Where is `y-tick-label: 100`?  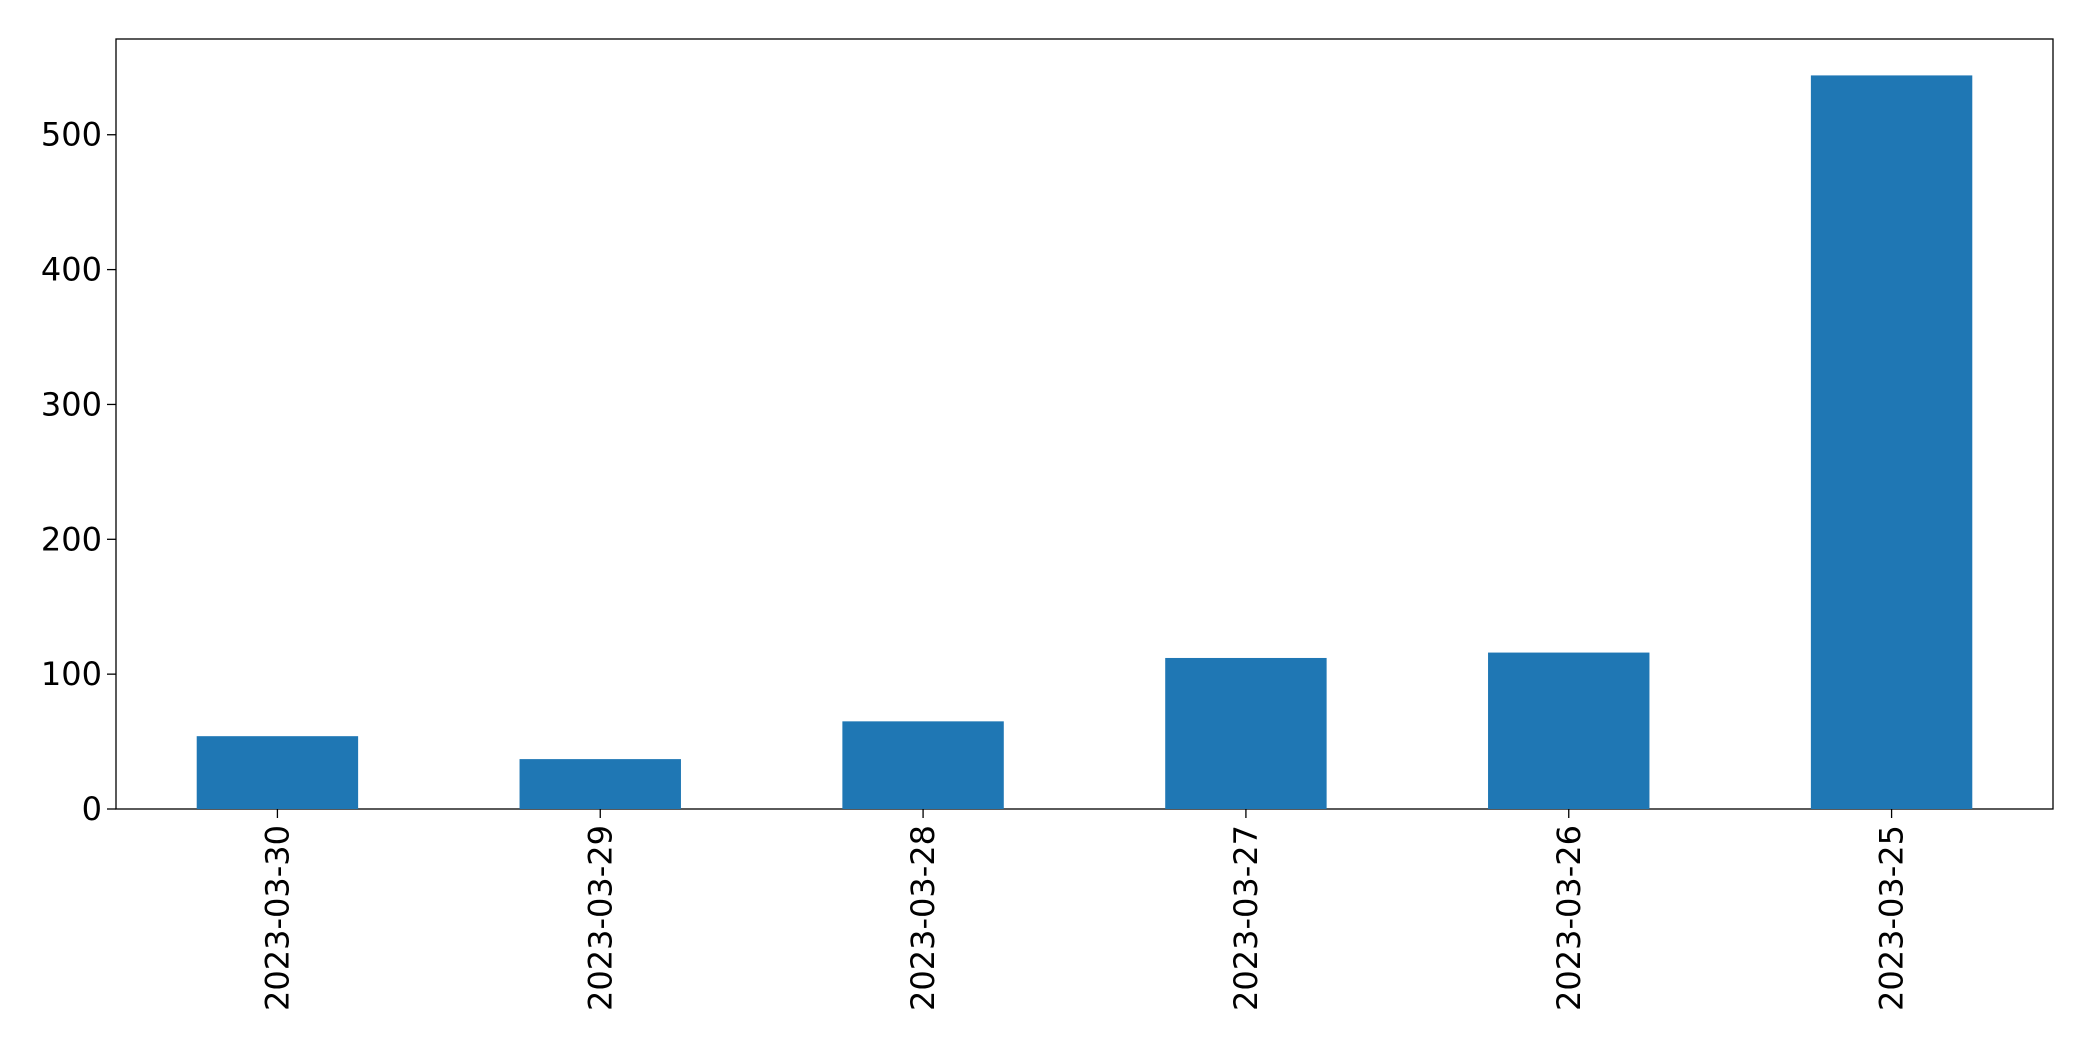 y-tick-label: 100 is located at coordinates (71, 674).